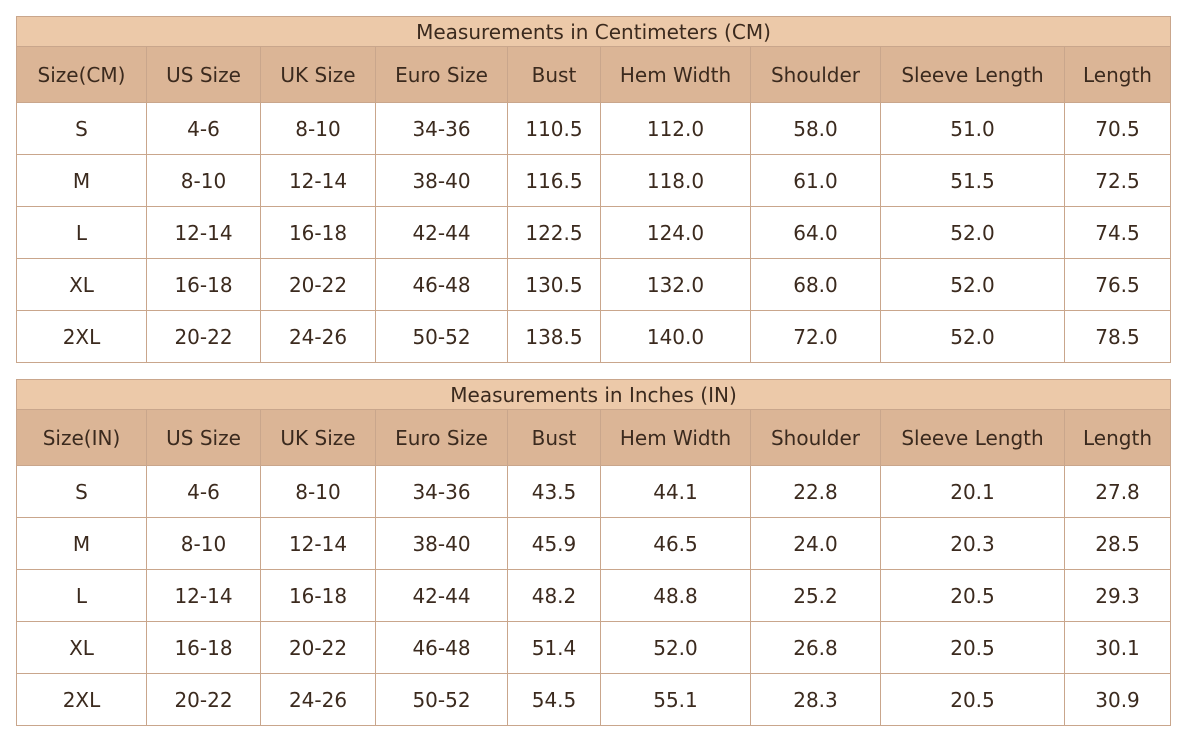 The width and height of the screenshot is (1185, 748). I want to click on cell: 29.3, so click(1117, 595).